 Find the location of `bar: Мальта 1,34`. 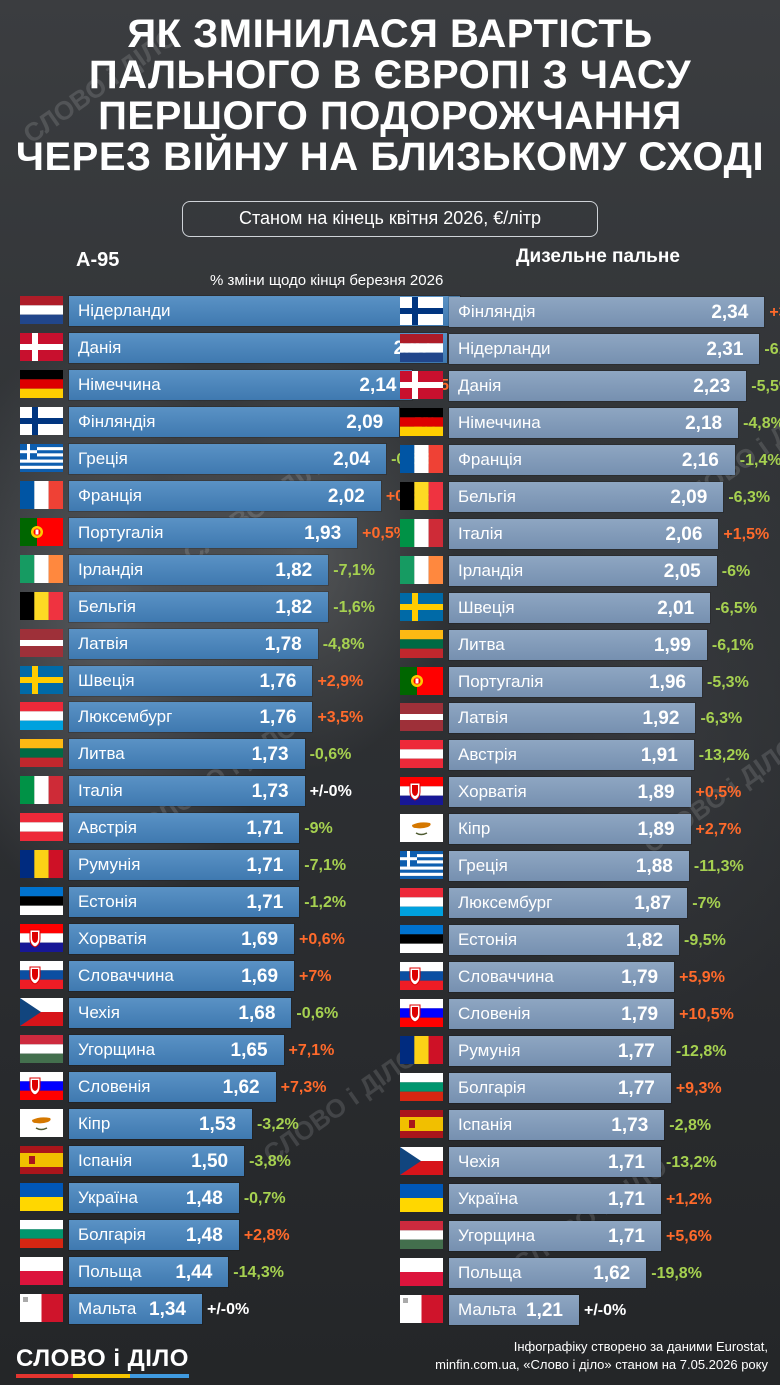

bar: Мальта 1,34 is located at coordinates (135, 1308).